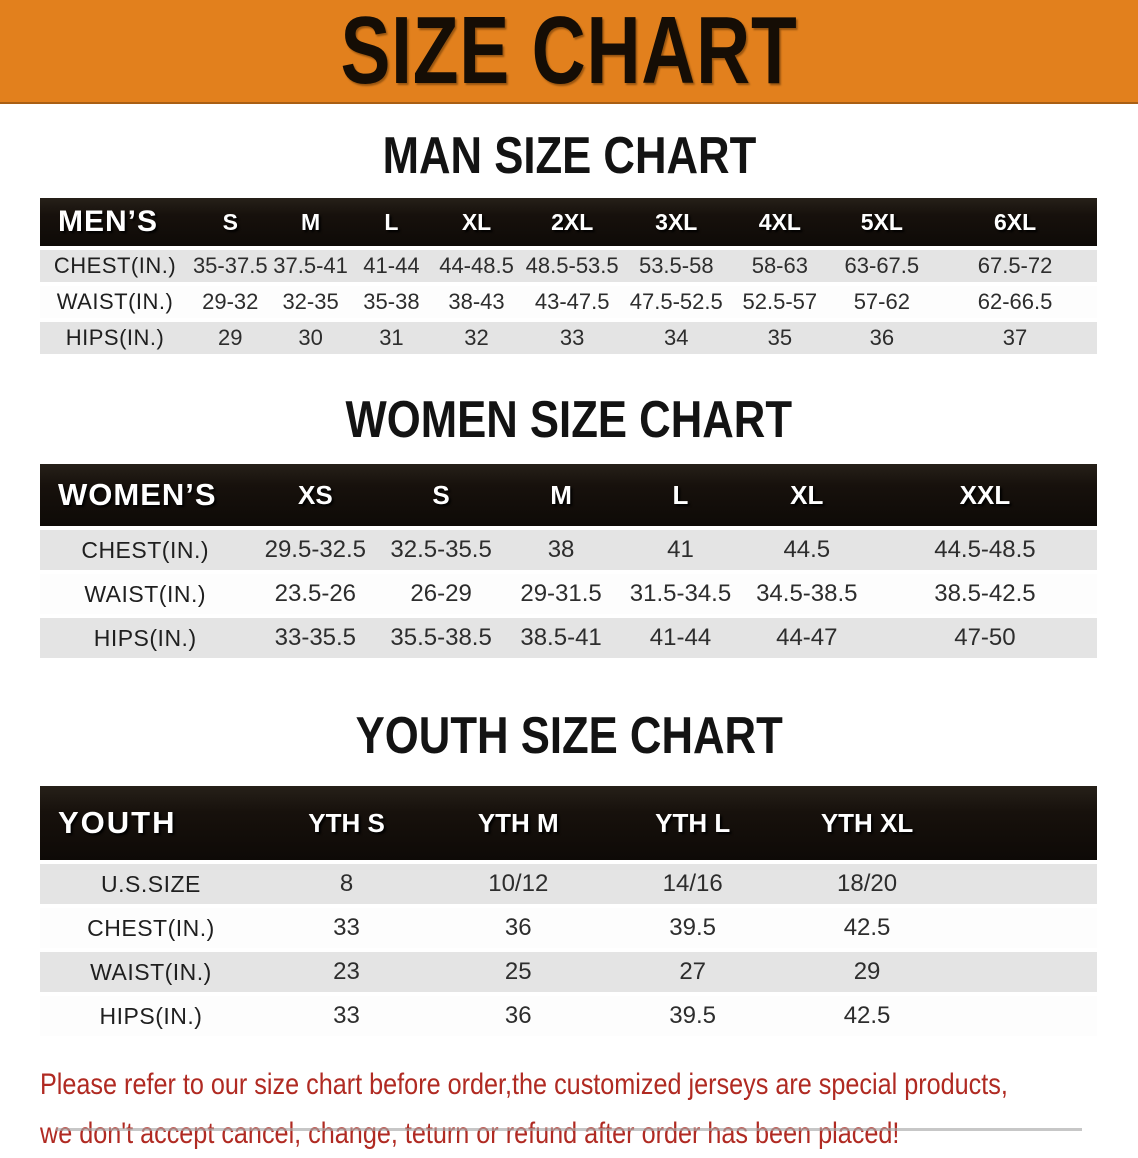 This screenshot has width=1138, height=1158. What do you see at coordinates (569, 1129) in the screenshot?
I see `bottom-divider-line` at bounding box center [569, 1129].